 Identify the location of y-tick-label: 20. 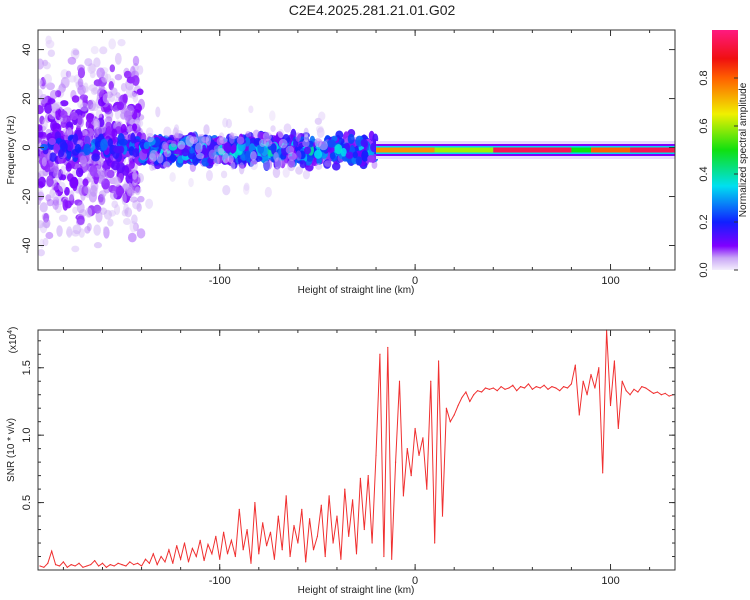
(27, 98).